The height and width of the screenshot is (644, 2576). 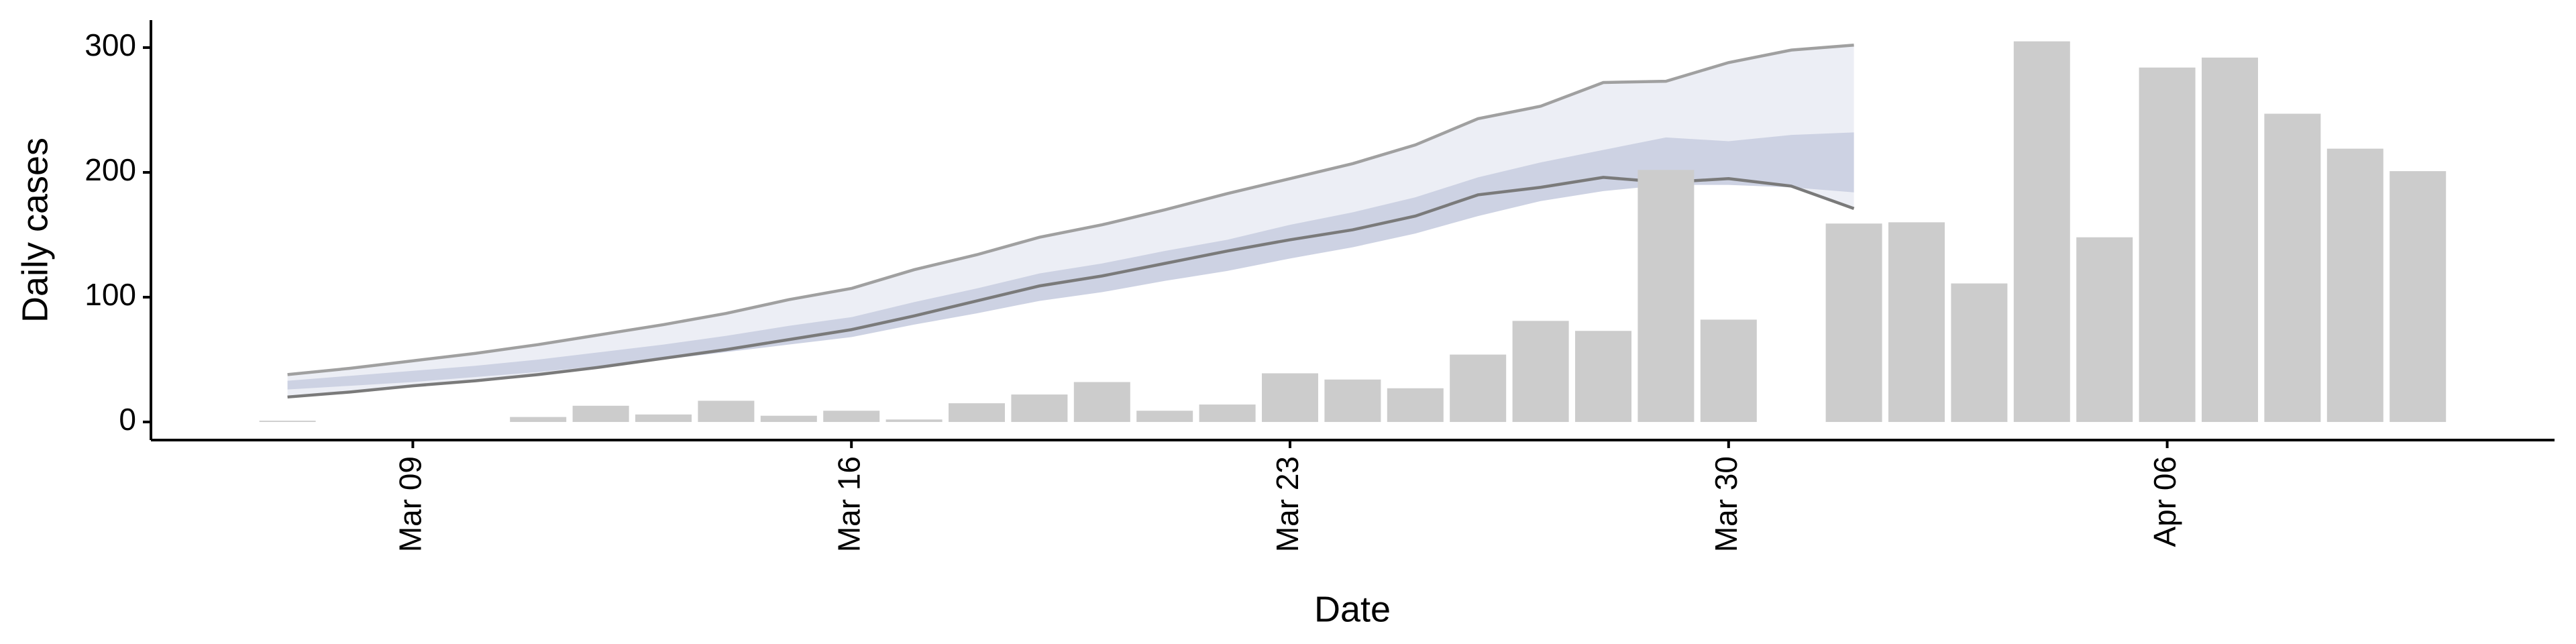 What do you see at coordinates (2164, 501) in the screenshot?
I see `x-tick-label: Apr 06` at bounding box center [2164, 501].